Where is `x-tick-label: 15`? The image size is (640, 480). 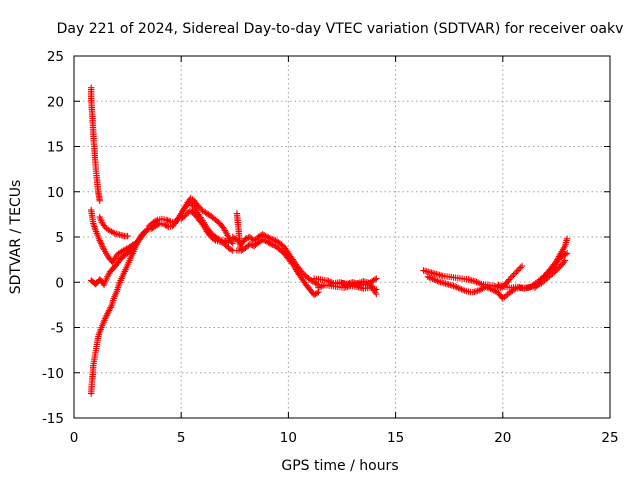 x-tick-label: 15 is located at coordinates (395, 438).